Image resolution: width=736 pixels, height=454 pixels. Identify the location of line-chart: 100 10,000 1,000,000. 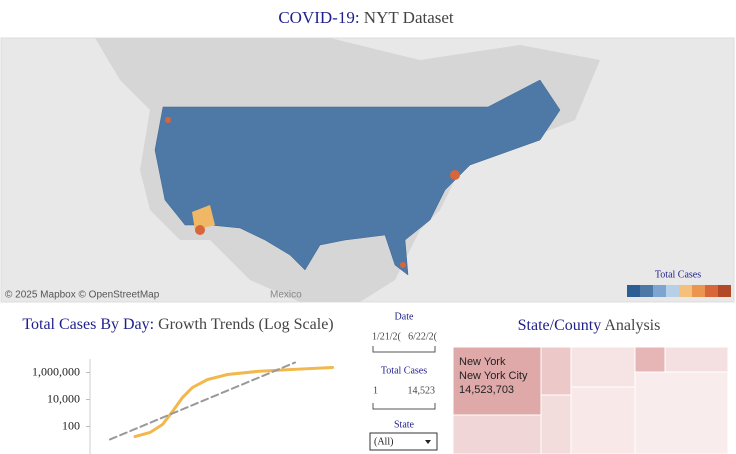
(183, 406).